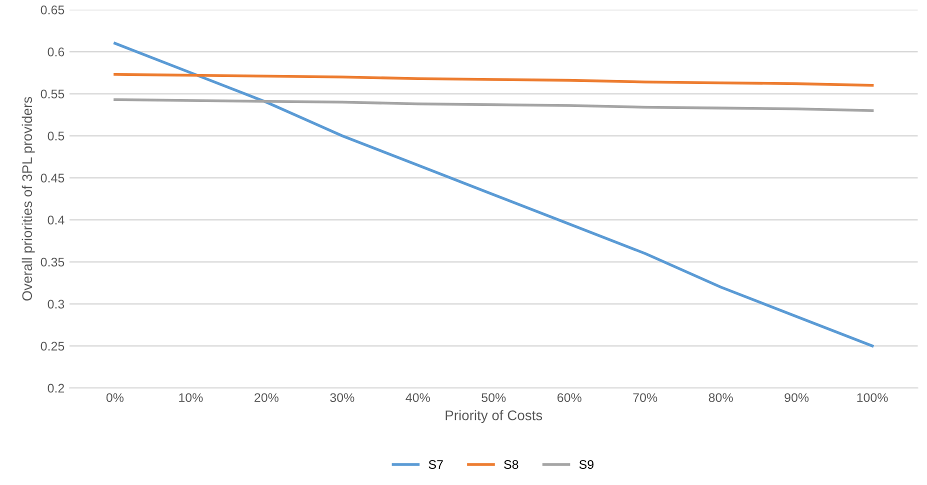 Image resolution: width=927 pixels, height=485 pixels. What do you see at coordinates (796, 397) in the screenshot?
I see `x-tick-label: 90%` at bounding box center [796, 397].